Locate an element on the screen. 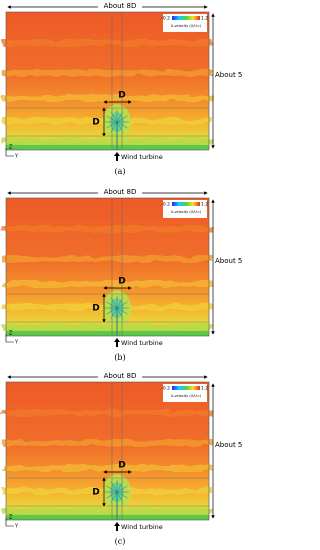 Image resolution: width=320 pixels, height=550 pixels. panel-label: (c) is located at coordinates (120, 541).